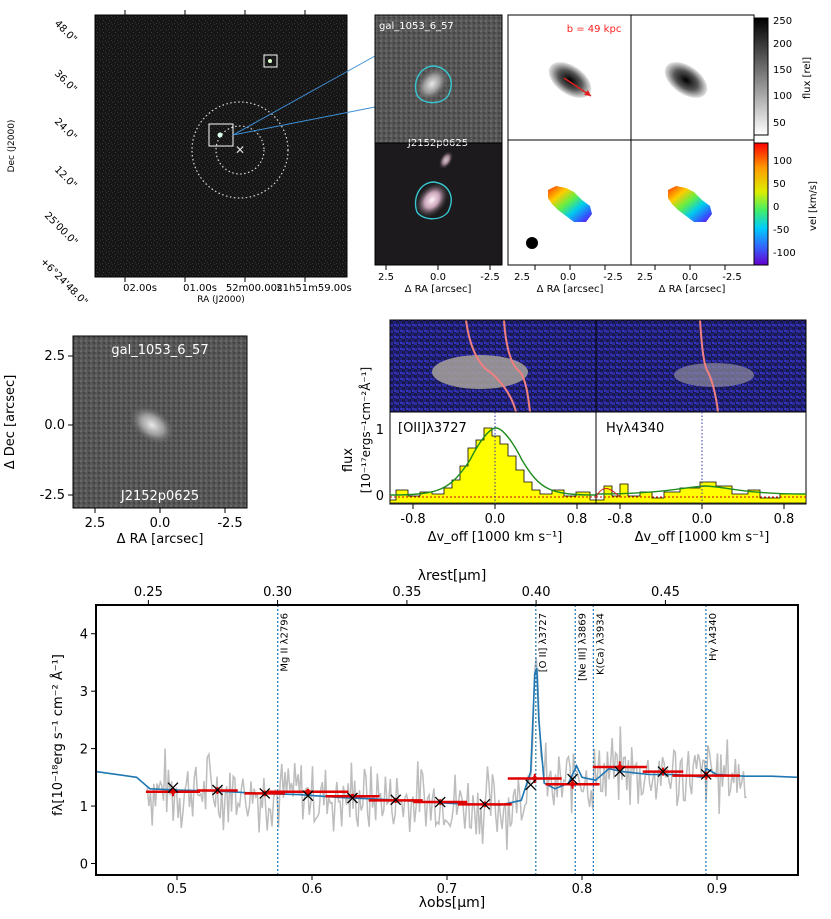 The width and height of the screenshot is (831, 919). Describe the element at coordinates (713, 637) in the screenshot. I see `line-marker-label: Hγ λ4340` at that location.